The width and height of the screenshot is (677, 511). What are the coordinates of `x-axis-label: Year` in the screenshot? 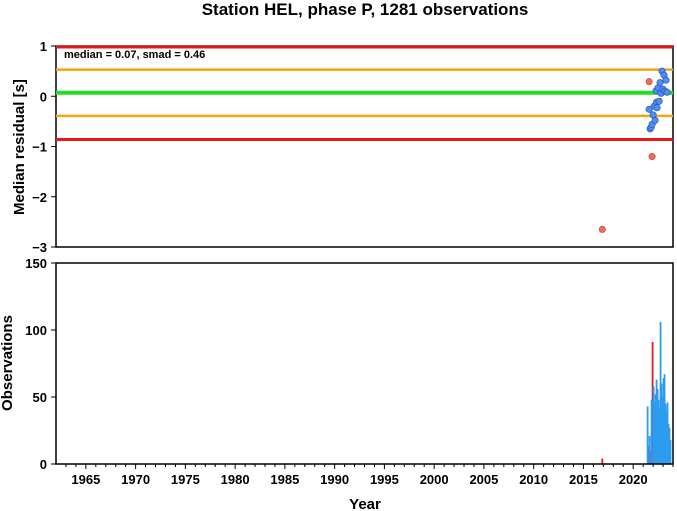 It's located at (365, 503).